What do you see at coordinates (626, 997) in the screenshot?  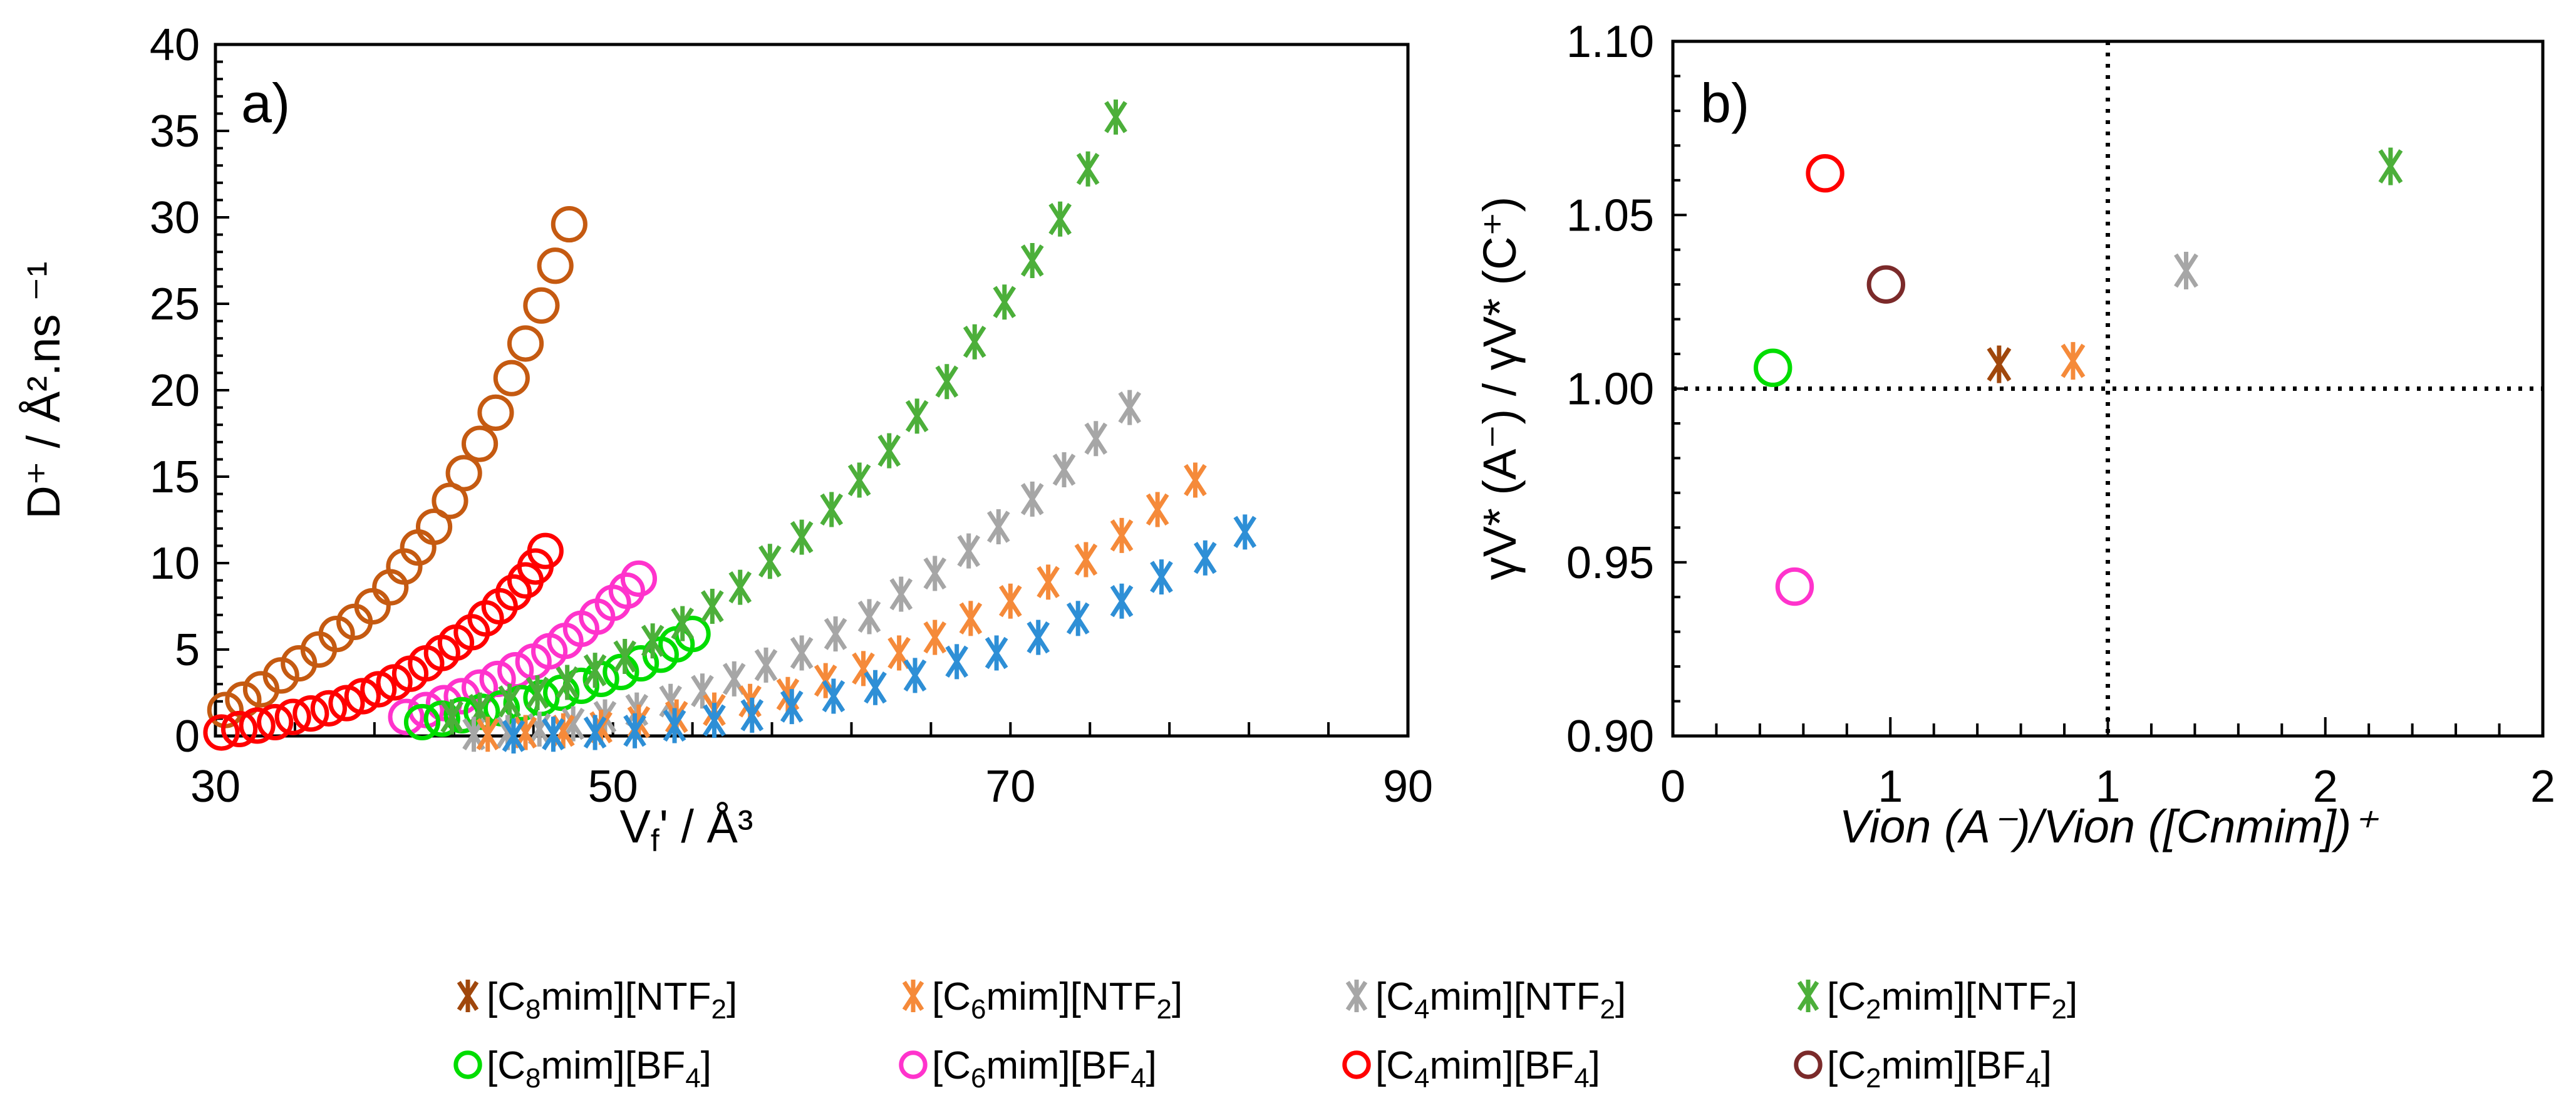 I see `legend-label-part: mim][NTF` at bounding box center [626, 997].